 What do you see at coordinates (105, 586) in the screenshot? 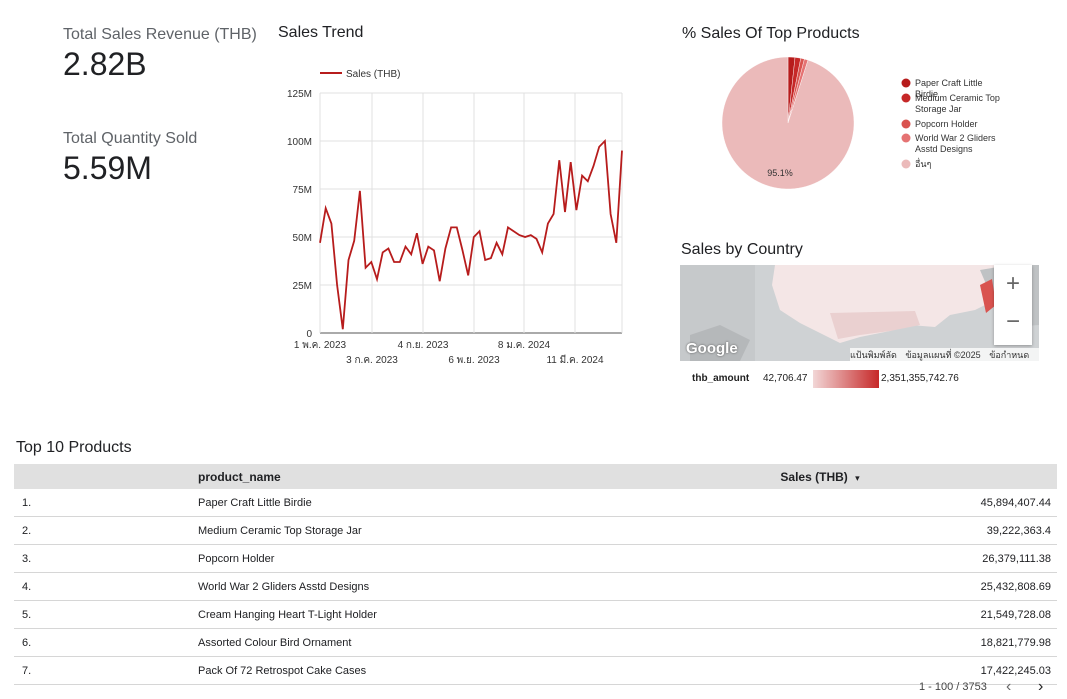
I see `row-index: 4.` at bounding box center [105, 586].